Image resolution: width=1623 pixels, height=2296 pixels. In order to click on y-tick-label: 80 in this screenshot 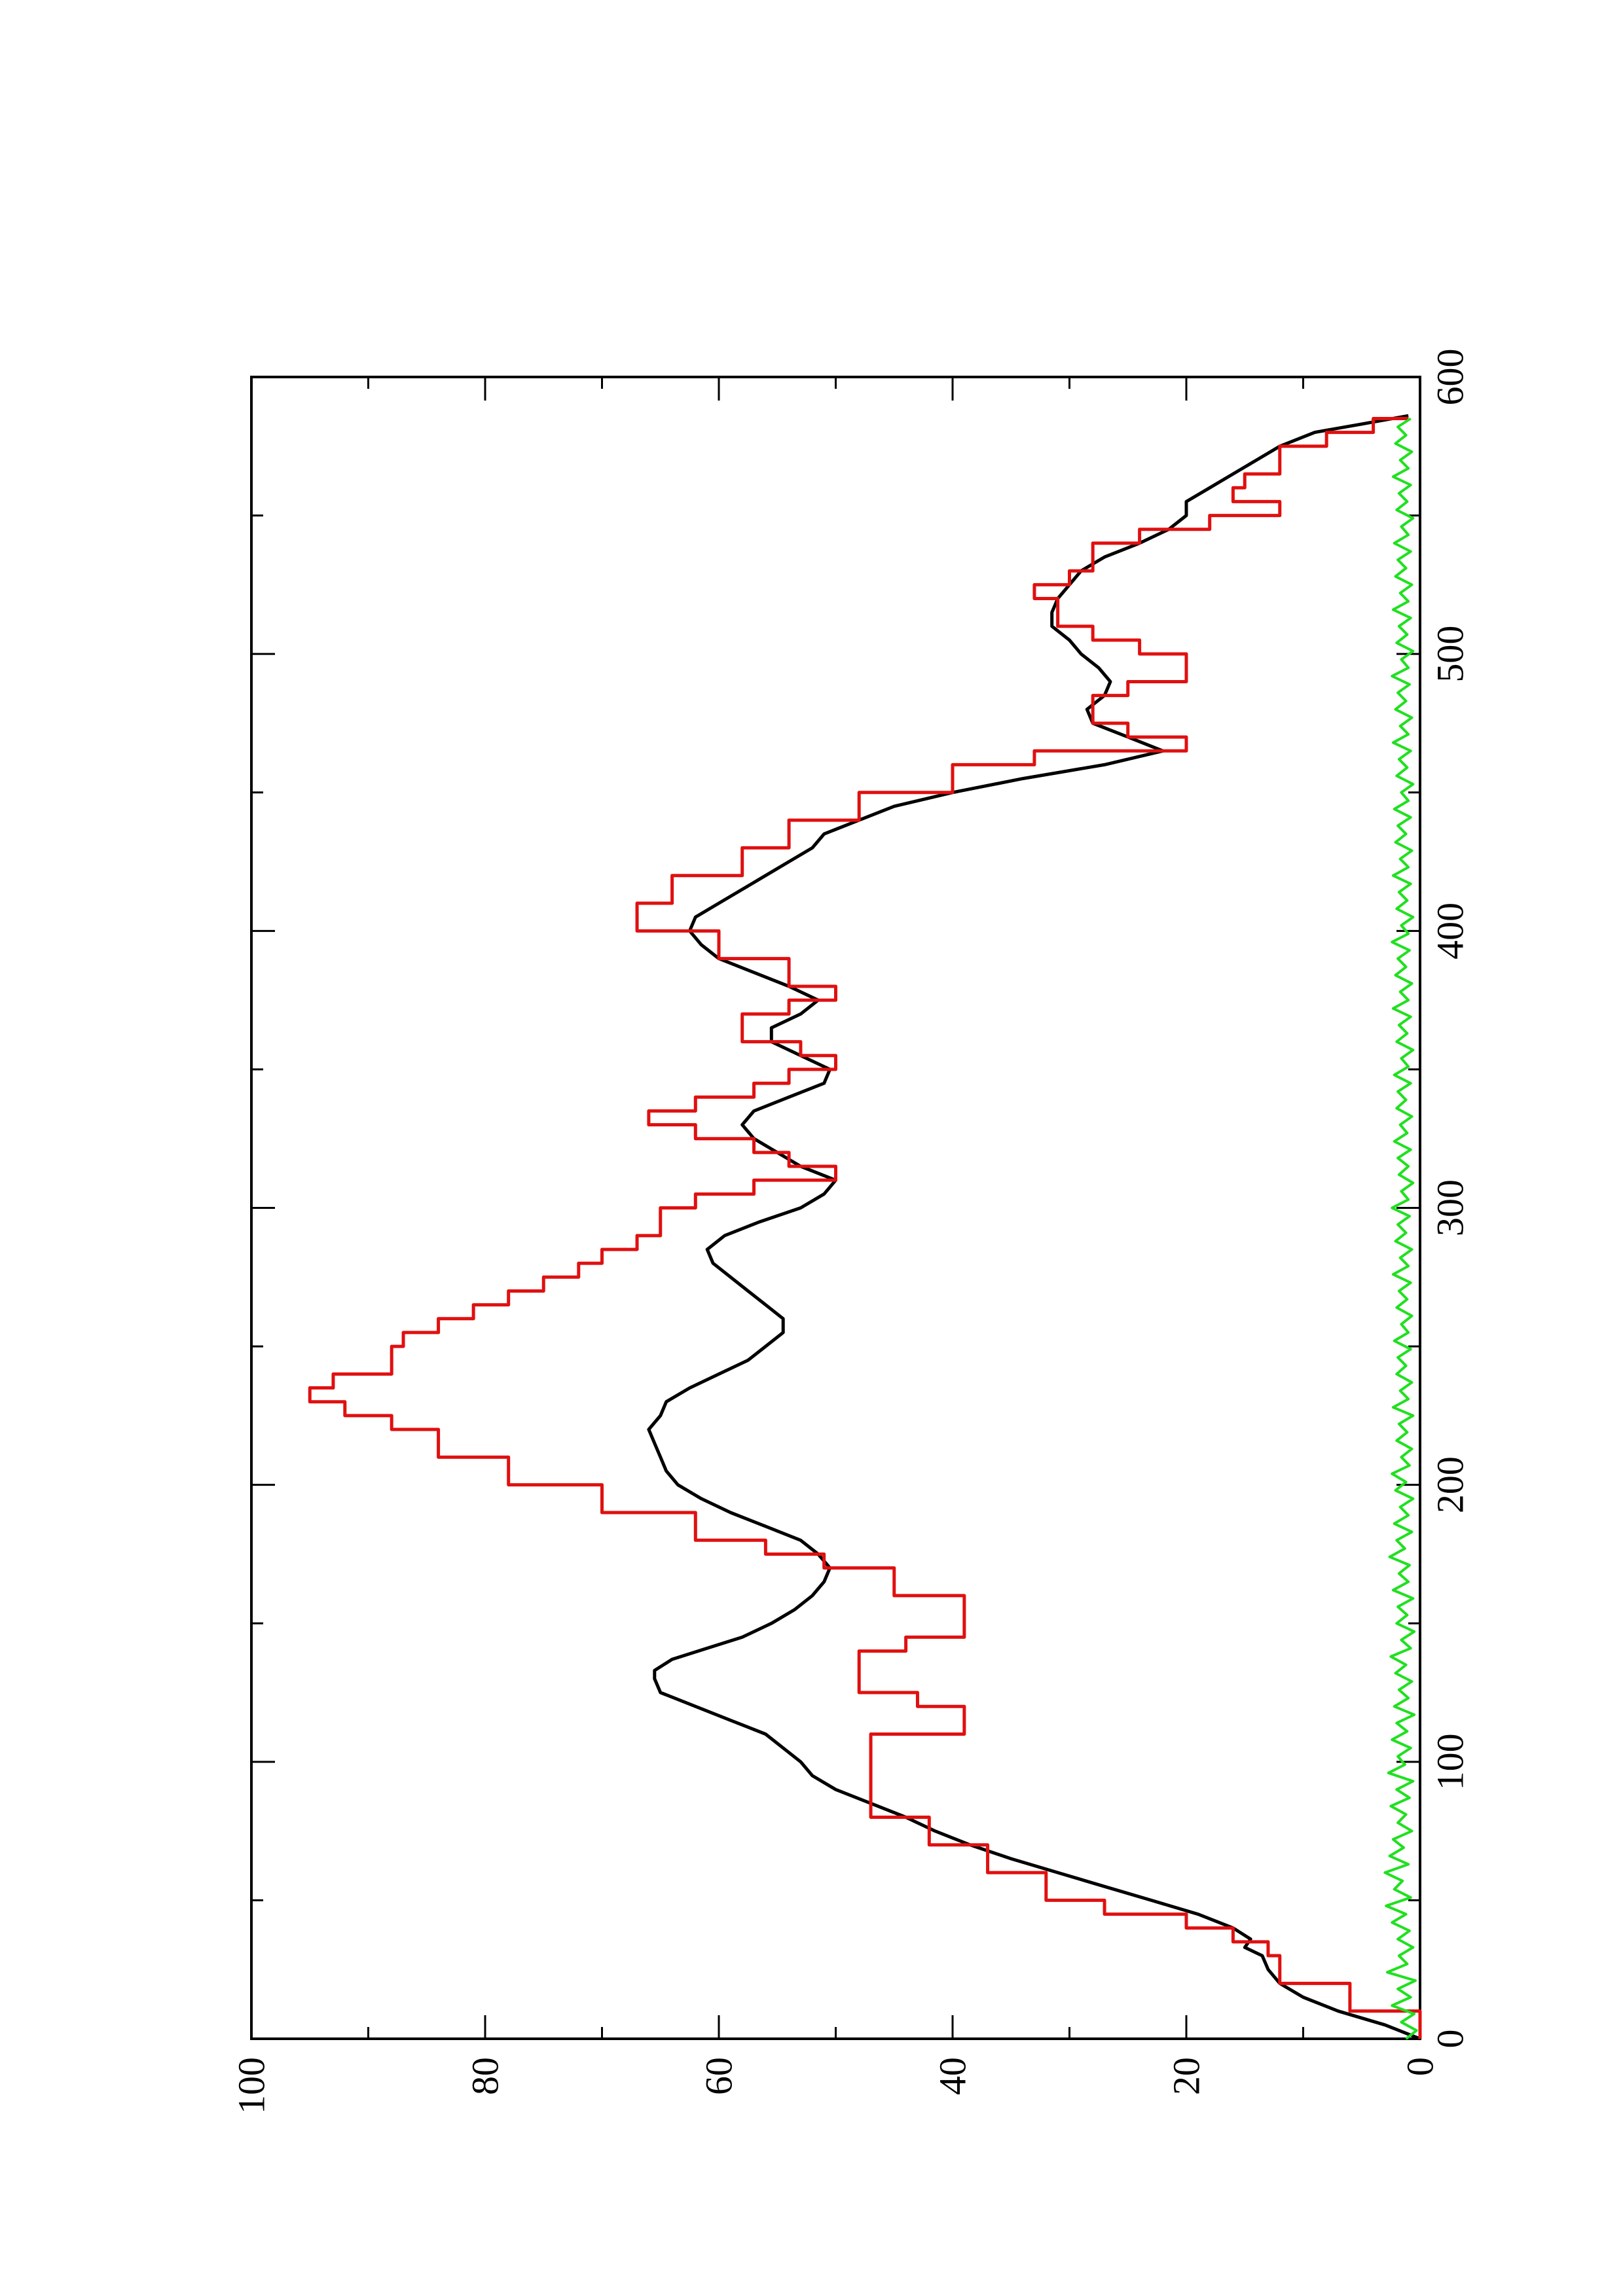, I will do `click(485, 2076)`.